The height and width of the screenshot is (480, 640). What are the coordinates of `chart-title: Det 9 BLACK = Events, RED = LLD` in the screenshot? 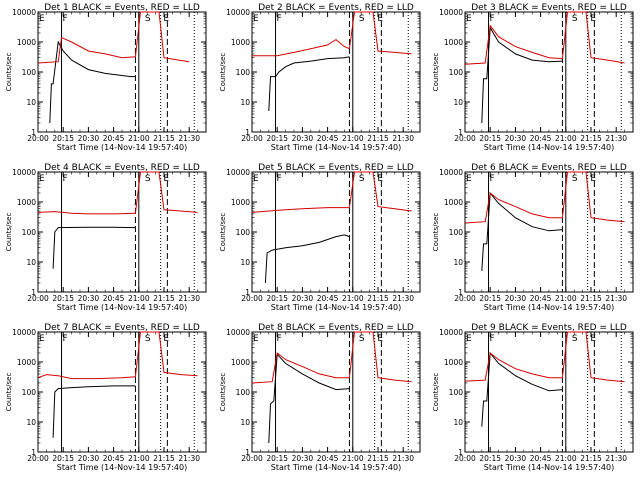 It's located at (549, 328).